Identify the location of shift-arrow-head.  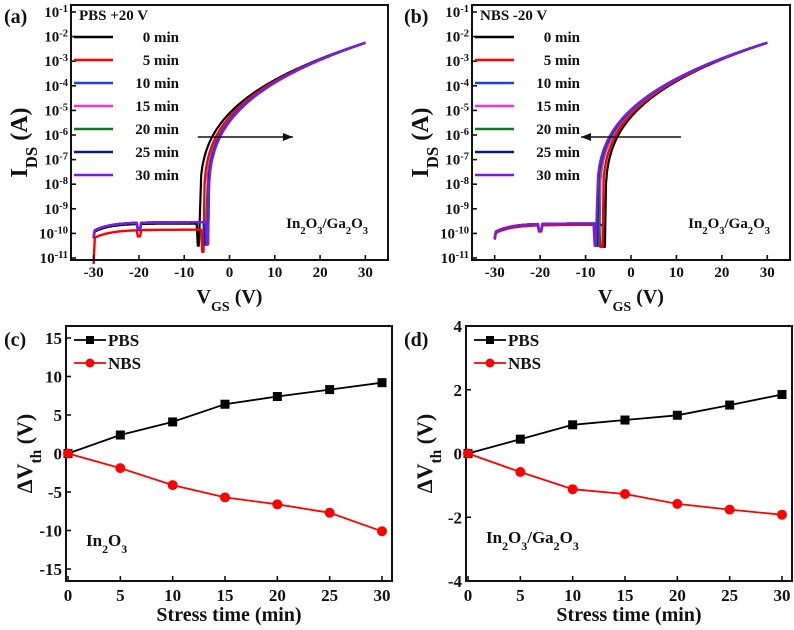
(586, 137).